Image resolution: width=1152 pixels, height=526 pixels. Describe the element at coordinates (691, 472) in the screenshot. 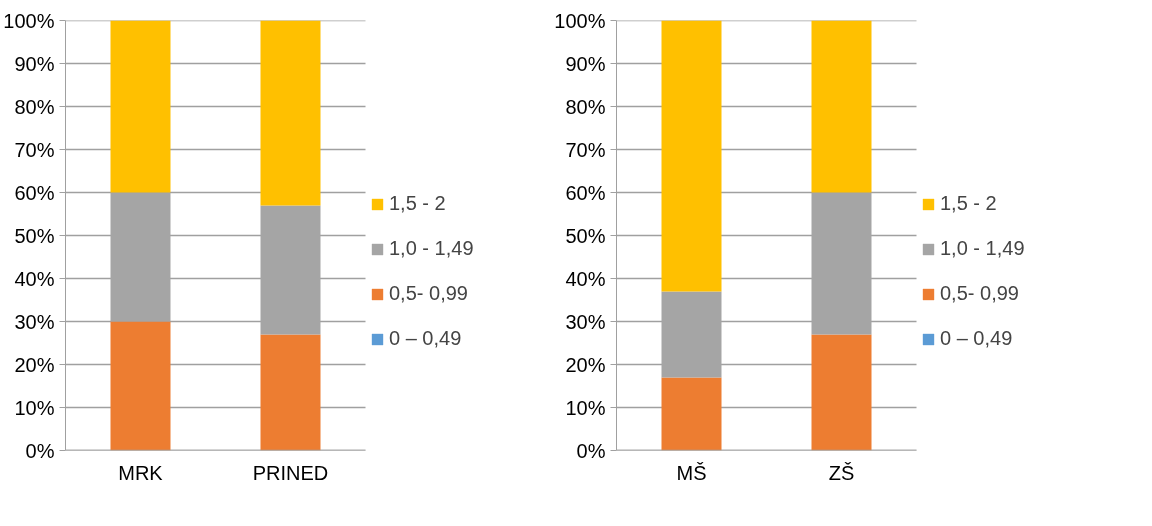

I see `x-tick-label: MŠ` at that location.